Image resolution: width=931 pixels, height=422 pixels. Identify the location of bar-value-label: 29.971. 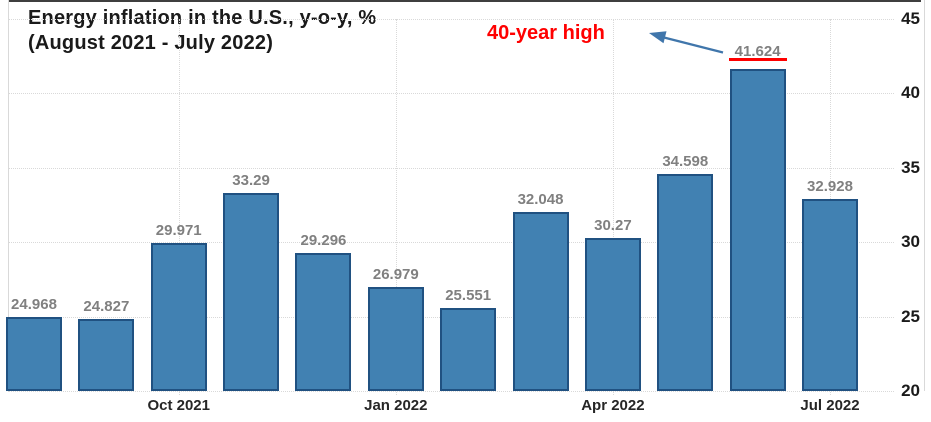
(178, 230).